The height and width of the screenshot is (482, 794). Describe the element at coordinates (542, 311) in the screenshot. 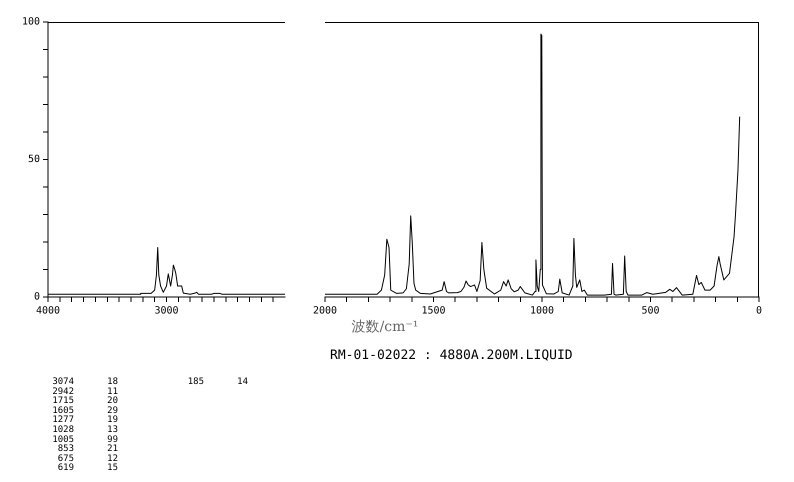

I see `x-tick-label: 1000` at that location.